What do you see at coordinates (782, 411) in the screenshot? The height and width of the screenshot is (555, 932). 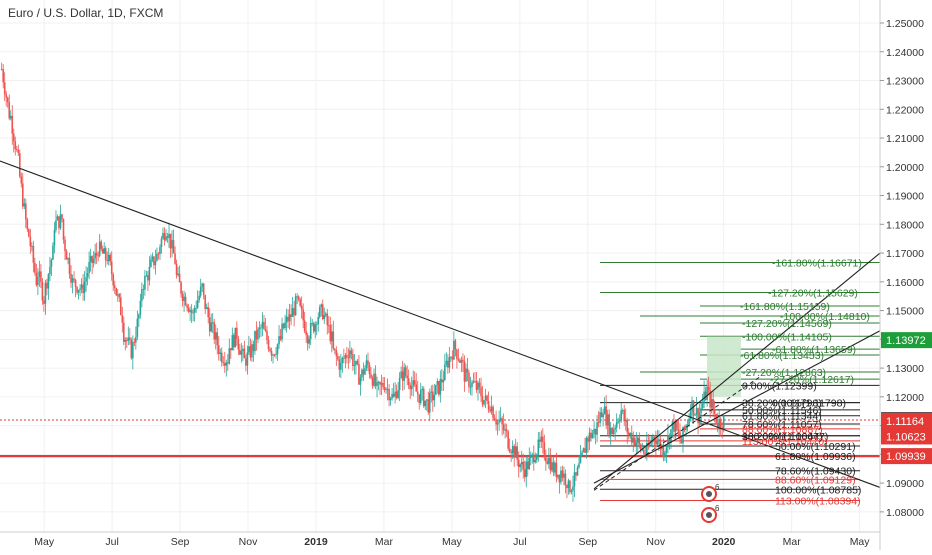 I see `fib-level-label: 50.00%(1.11546)` at bounding box center [782, 411].